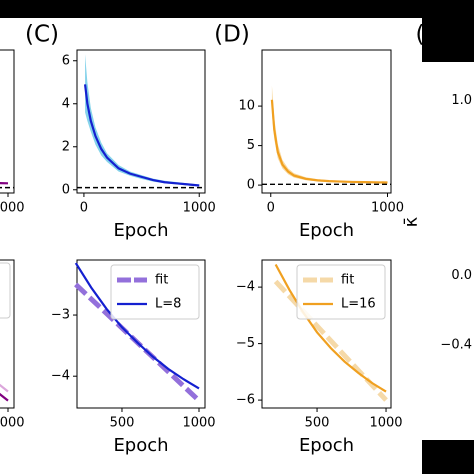 The width and height of the screenshot is (474, 474). Describe the element at coordinates (66, 60) in the screenshot. I see `y-tick-label: 6` at that location.